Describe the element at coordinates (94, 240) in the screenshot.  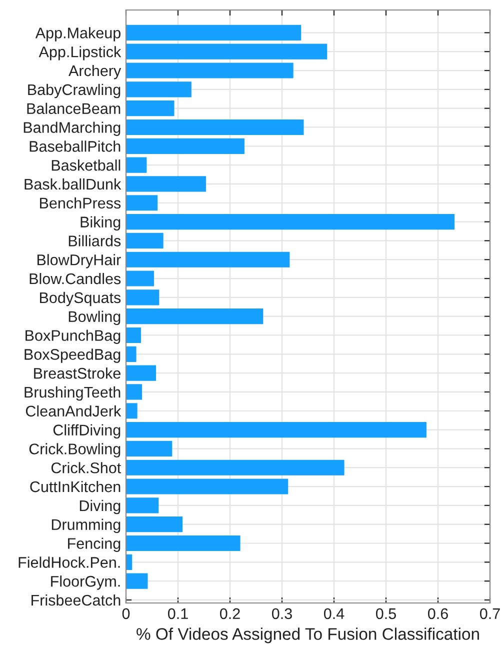
I see `y-tick-label: Billiards` at that location.